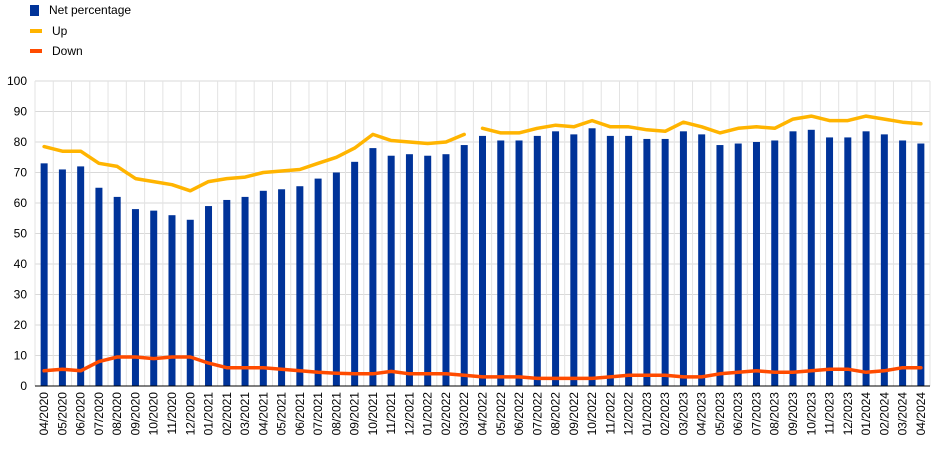  I want to click on y-tick-label: 40, so click(21, 264).